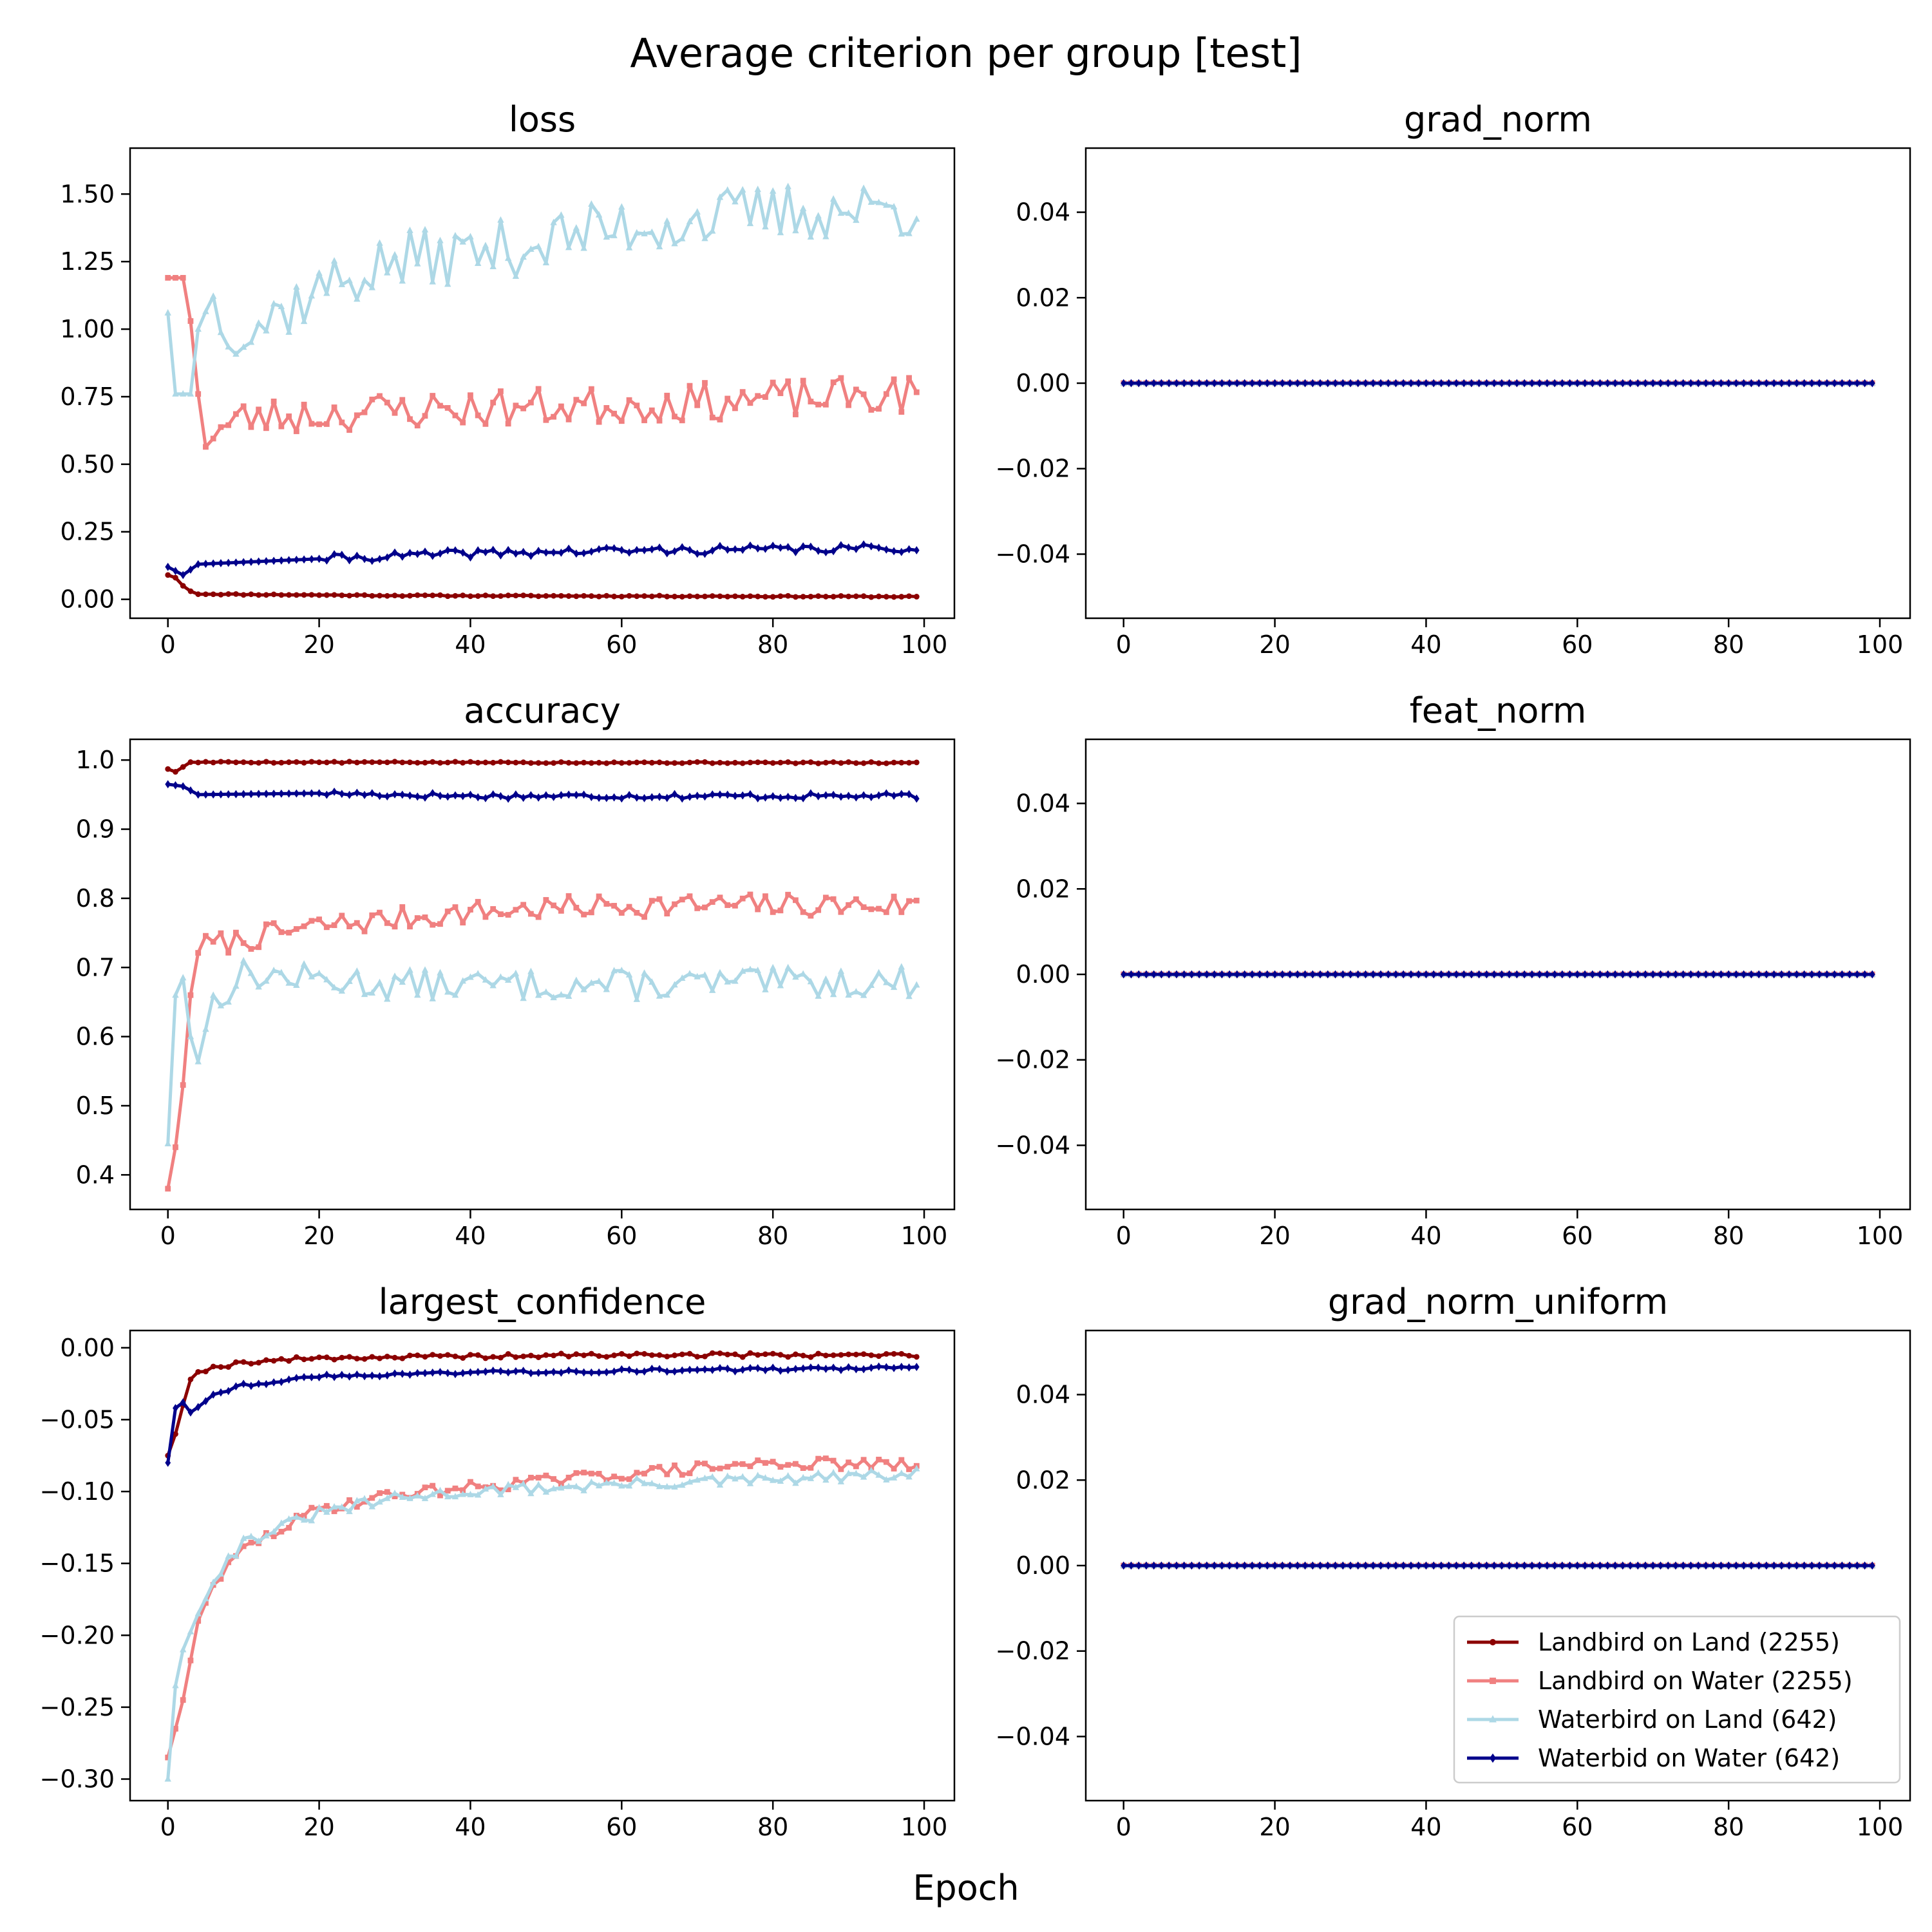 The height and width of the screenshot is (1932, 1932). What do you see at coordinates (1033, 1060) in the screenshot?
I see `y-tick-label: −0.02` at bounding box center [1033, 1060].